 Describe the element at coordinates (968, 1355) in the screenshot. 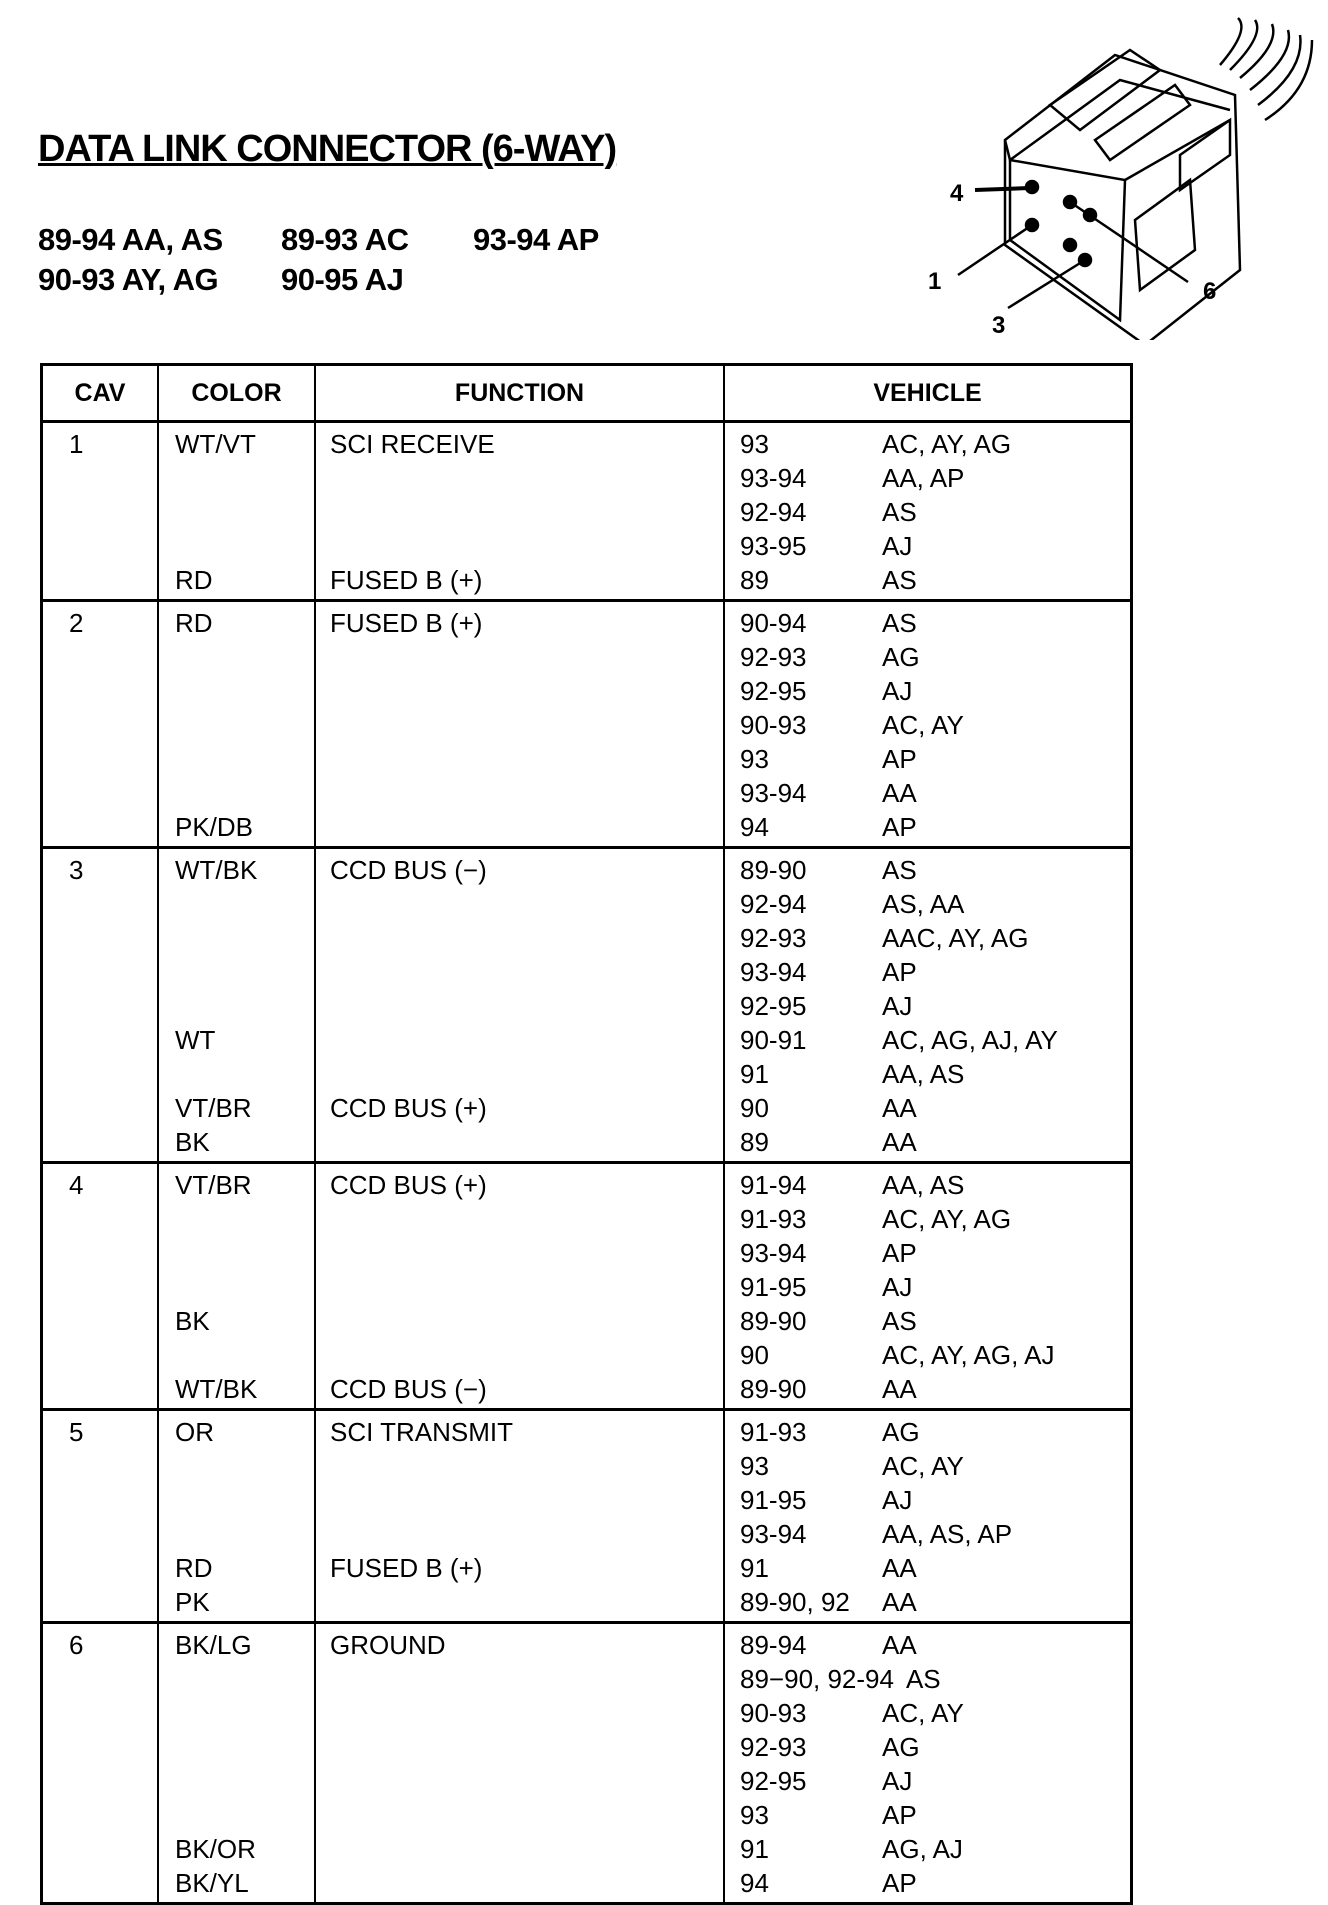

I see `vehicle-models: AC, AY, AG, AJ` at that location.